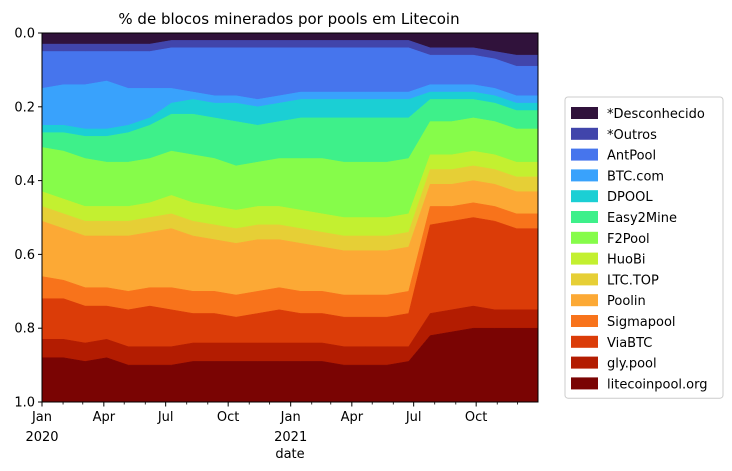 The height and width of the screenshot is (471, 732). I want to click on y-tick-label: 0.4, so click(24, 181).